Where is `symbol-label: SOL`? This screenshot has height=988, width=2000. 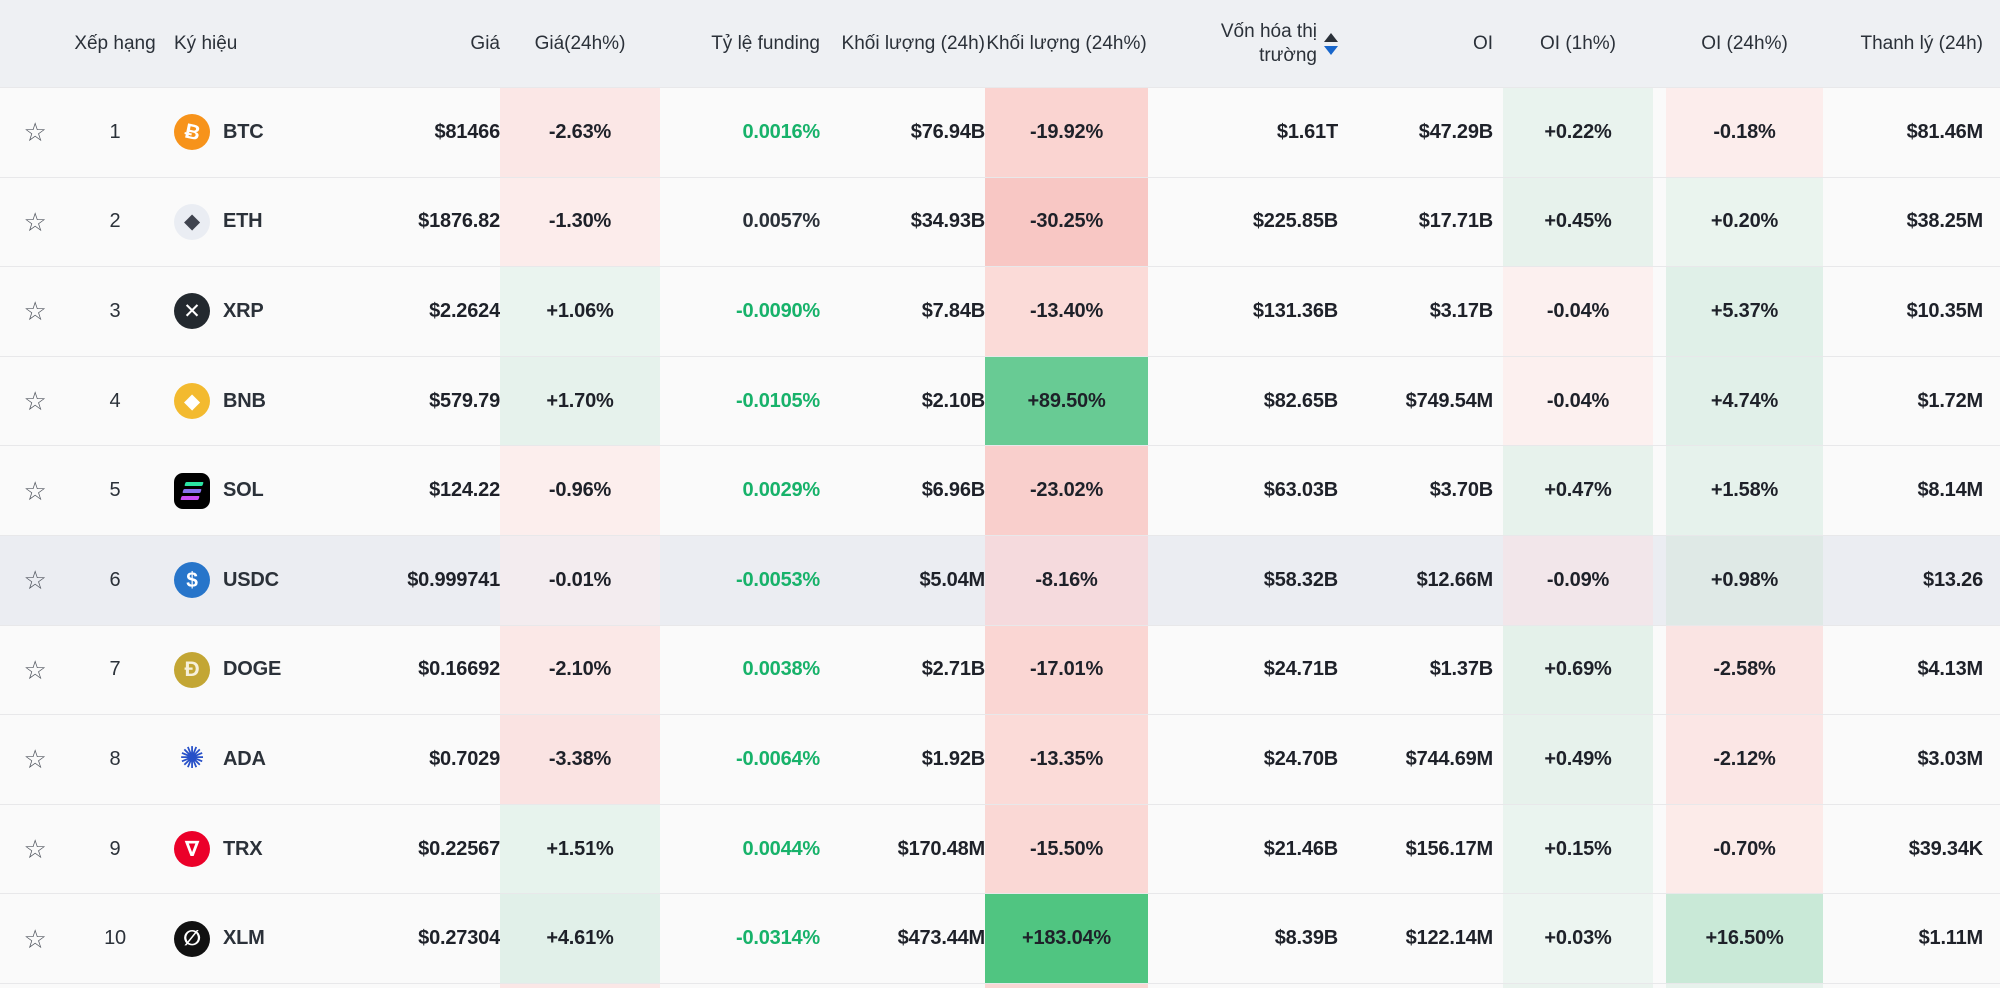 symbol-label: SOL is located at coordinates (243, 490).